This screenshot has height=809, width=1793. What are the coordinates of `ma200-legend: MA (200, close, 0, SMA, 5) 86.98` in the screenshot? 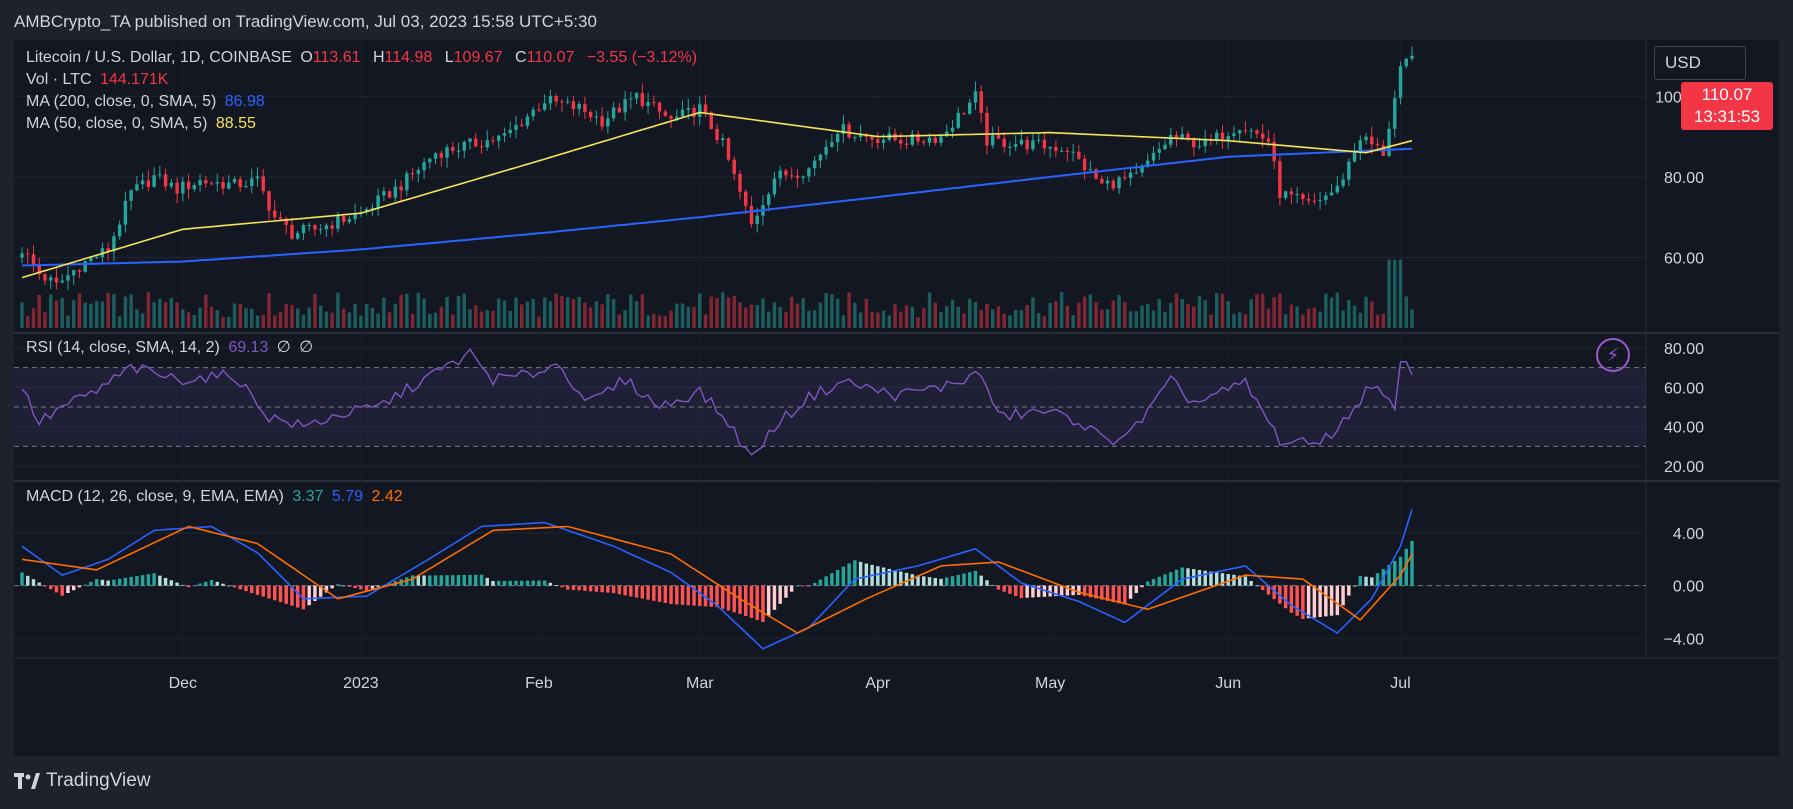 It's located at (147, 102).